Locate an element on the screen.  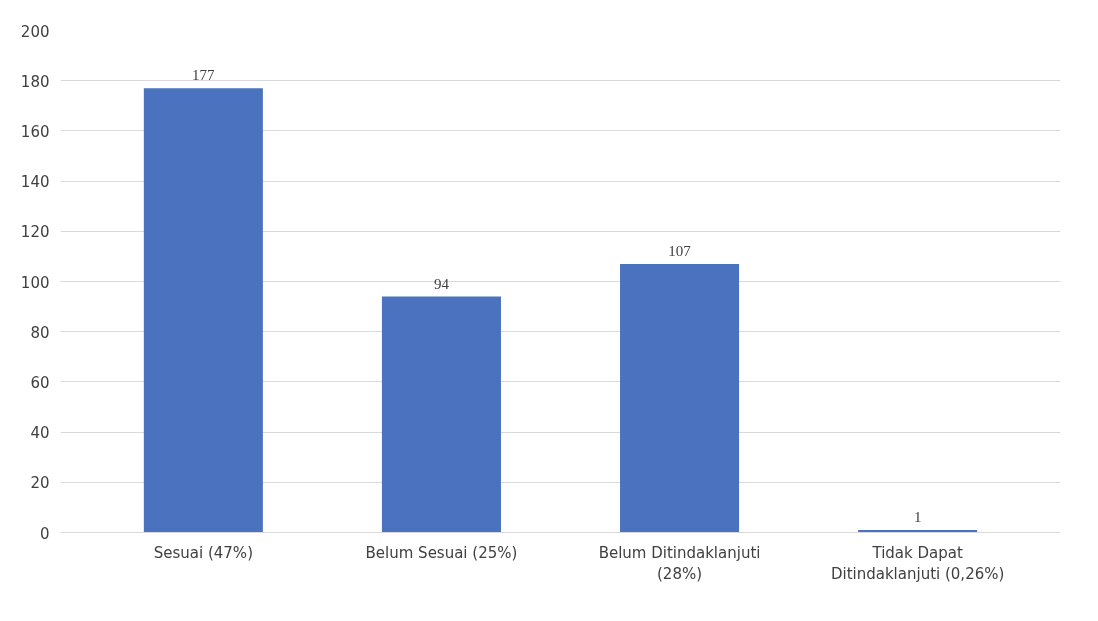
y-tick-label: 80 is located at coordinates (40, 332).